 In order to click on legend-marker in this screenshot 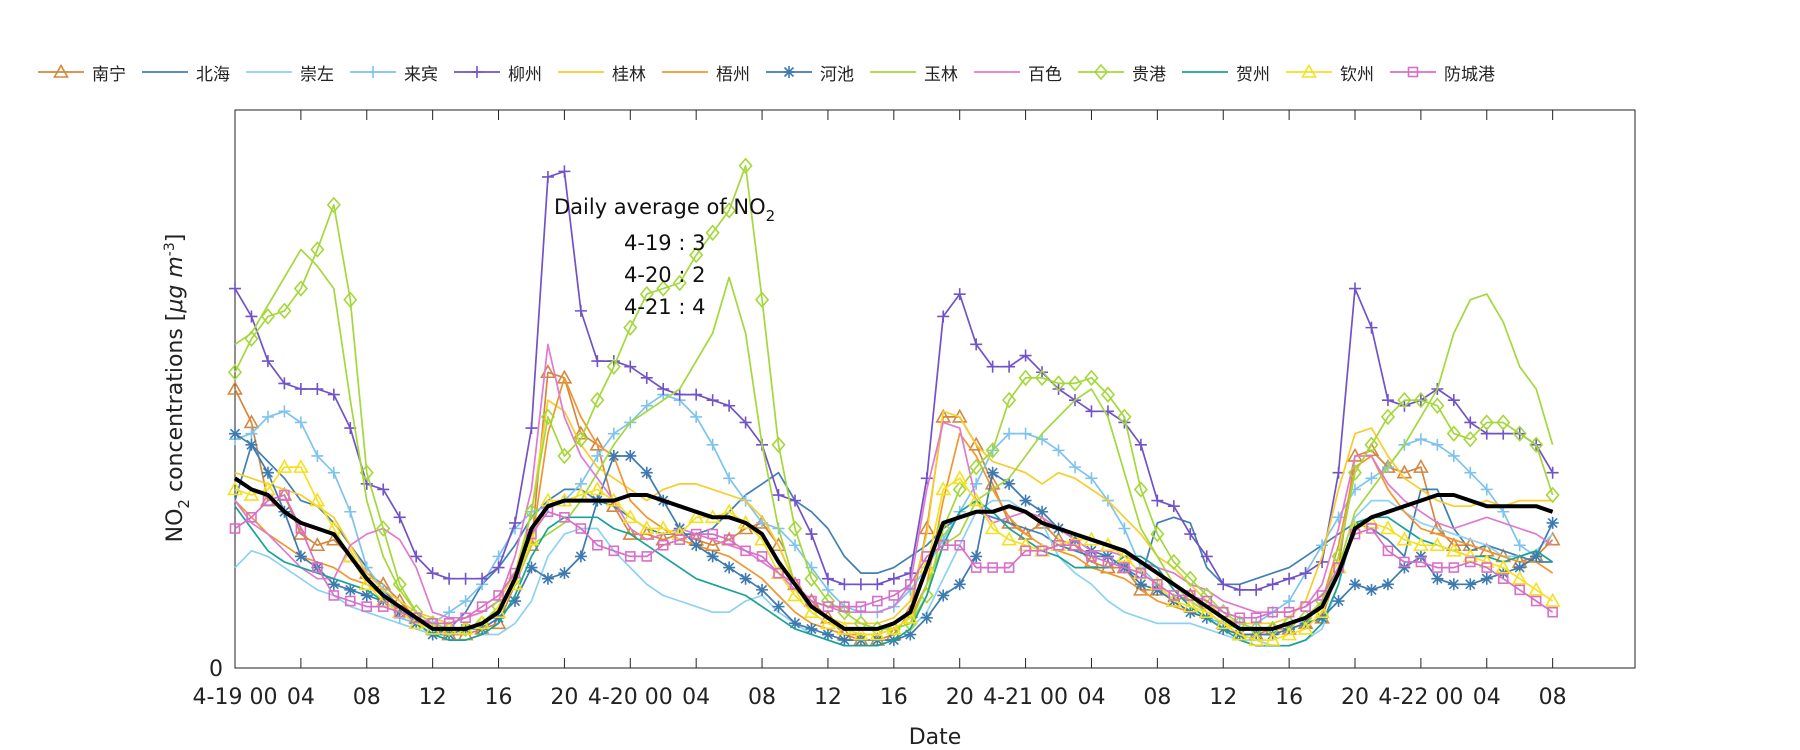, I will do `click(61, 70)`.